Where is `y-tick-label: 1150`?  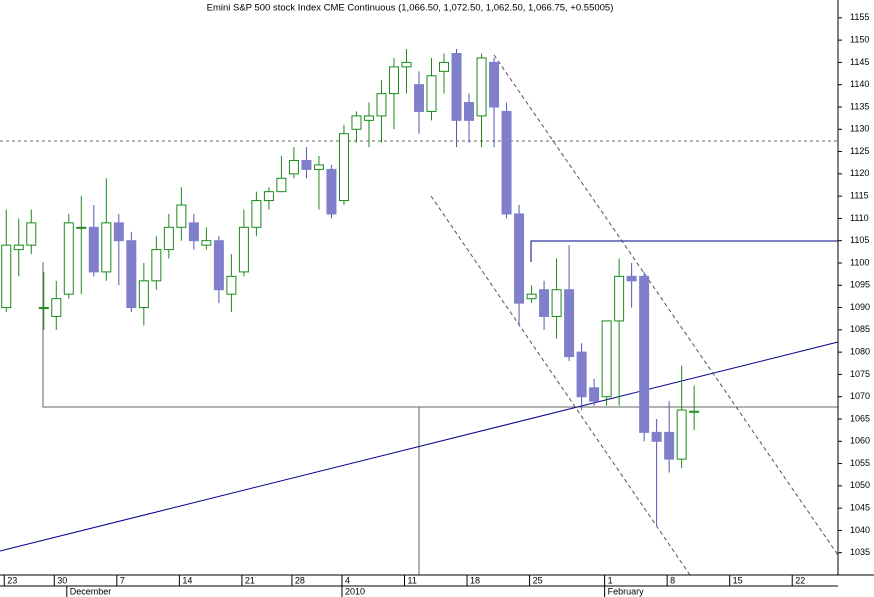 y-tick-label: 1150 is located at coordinates (859, 39).